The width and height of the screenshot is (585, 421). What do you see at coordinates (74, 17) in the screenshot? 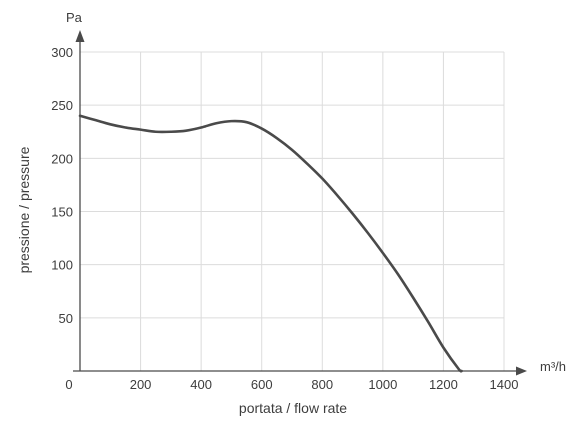
I see `y-unit-label: Pa` at bounding box center [74, 17].